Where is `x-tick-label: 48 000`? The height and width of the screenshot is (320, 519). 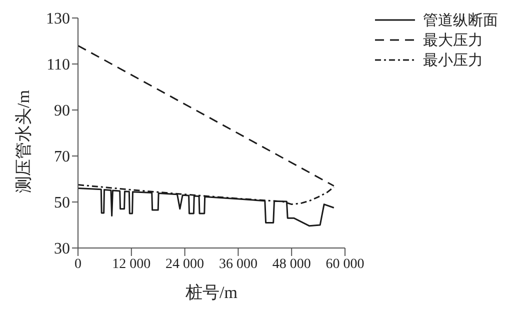 x-tick-label: 48 000 is located at coordinates (291, 264).